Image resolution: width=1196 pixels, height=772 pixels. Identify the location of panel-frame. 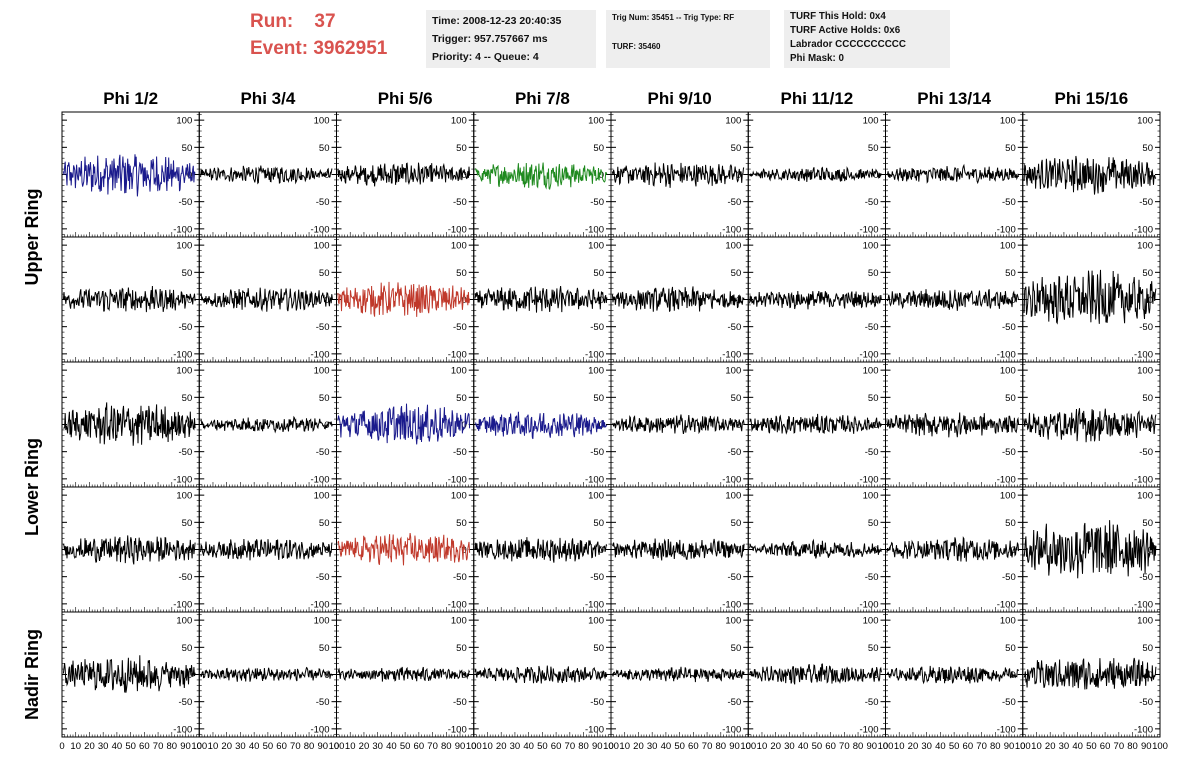
(405, 549).